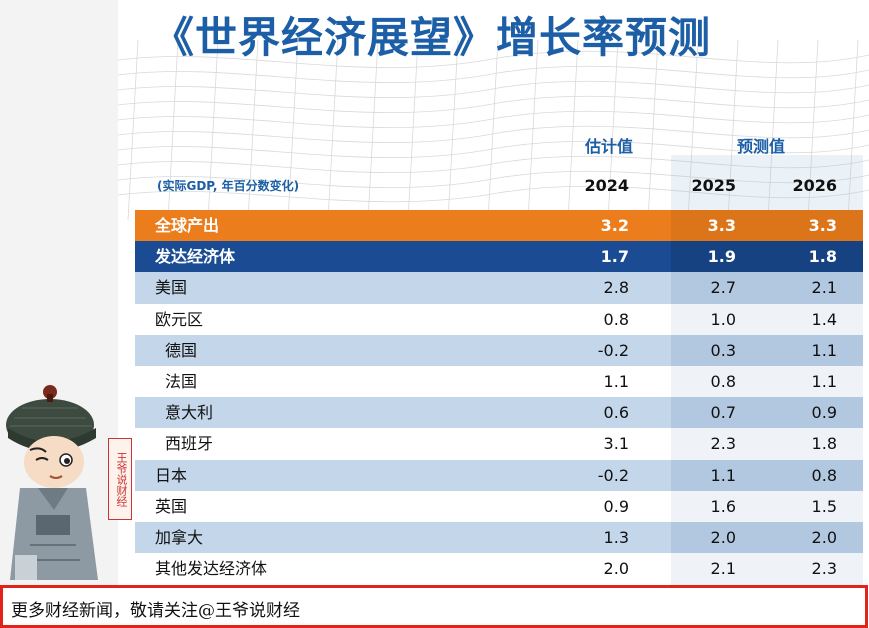  Describe the element at coordinates (499, 506) in the screenshot. I see `table-row: 英国 0.9 1.6 1.5` at that location.